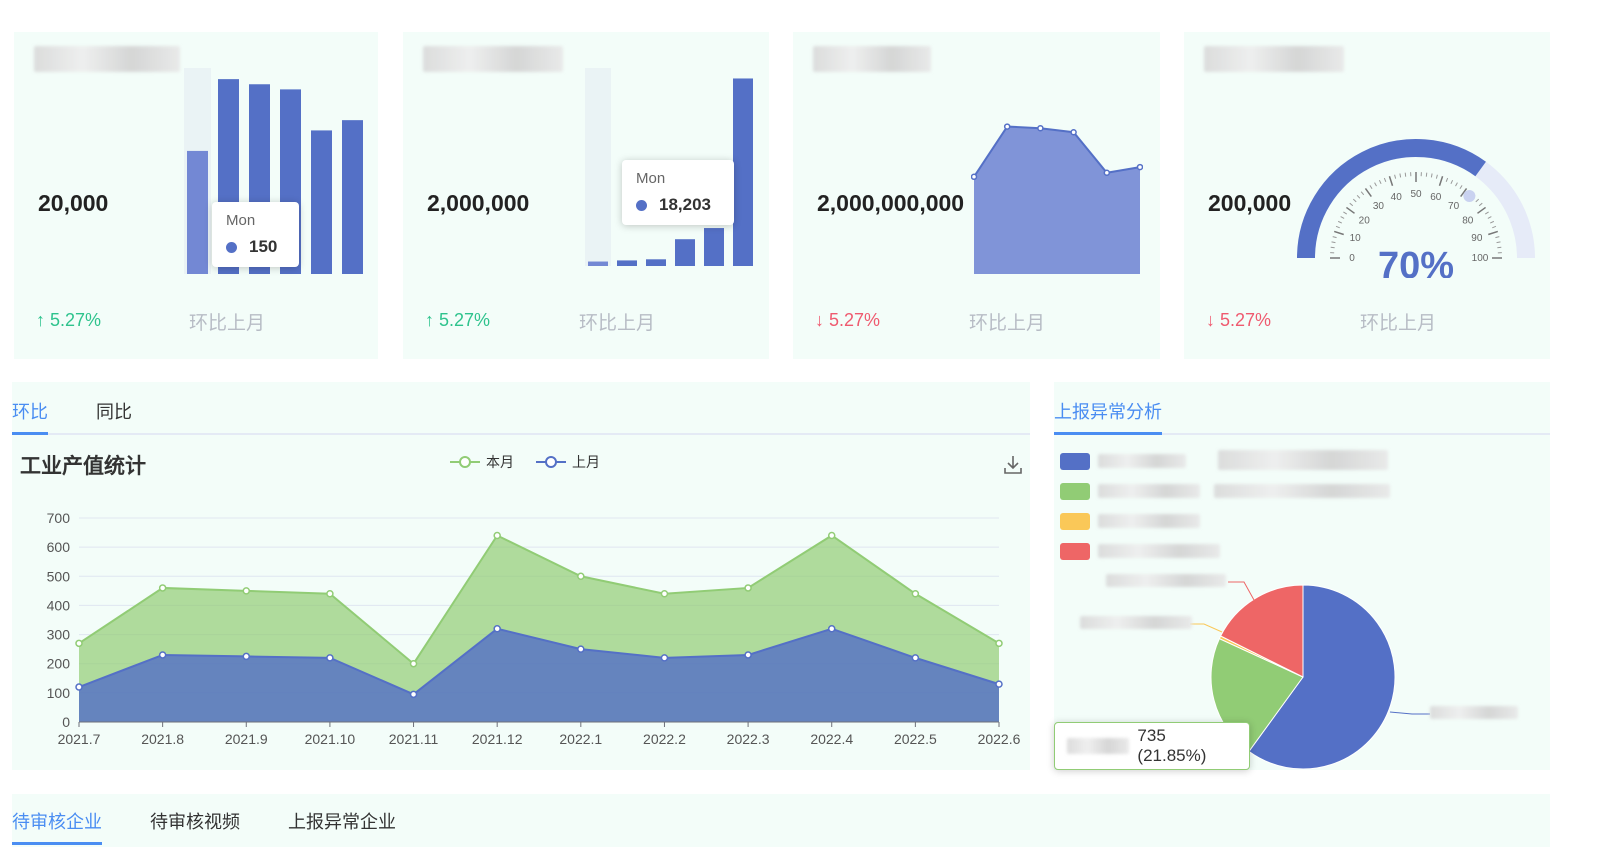 The width and height of the screenshot is (1618, 847). I want to click on kpi-change: ↑ 5.27%, so click(69, 320).